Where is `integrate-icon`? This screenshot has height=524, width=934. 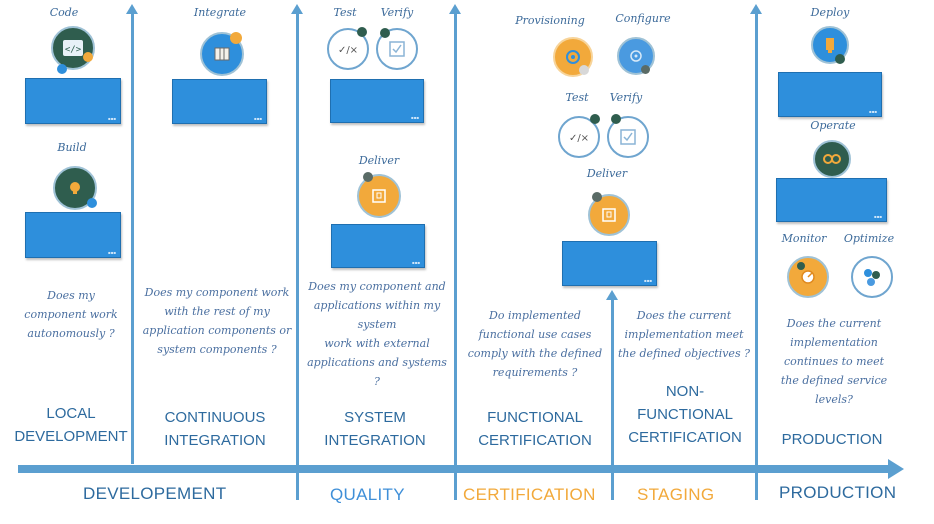
integrate-icon is located at coordinates (222, 54).